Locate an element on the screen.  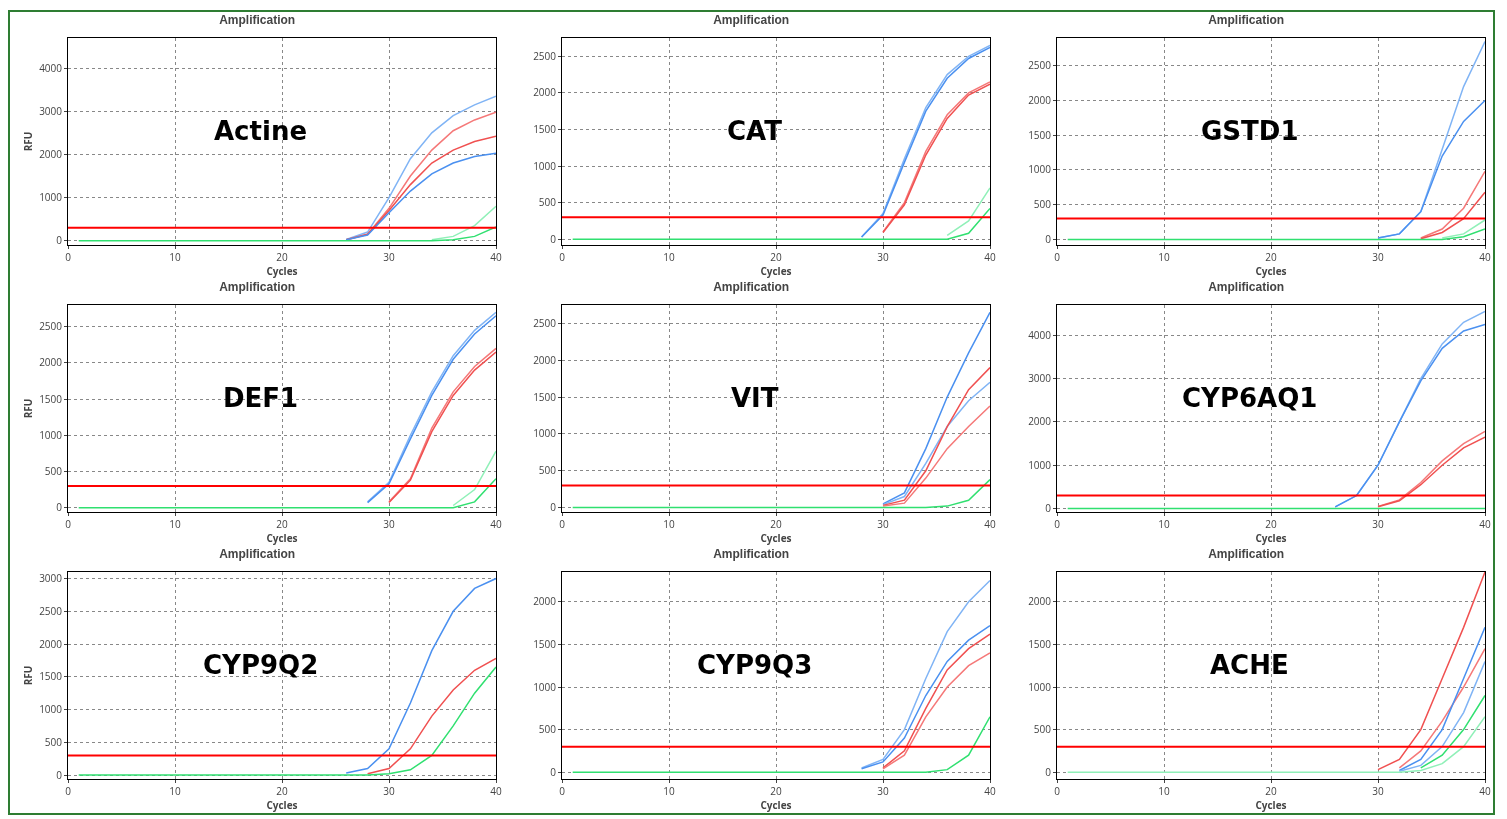
annotation: CYP9Q3 is located at coordinates (755, 665).